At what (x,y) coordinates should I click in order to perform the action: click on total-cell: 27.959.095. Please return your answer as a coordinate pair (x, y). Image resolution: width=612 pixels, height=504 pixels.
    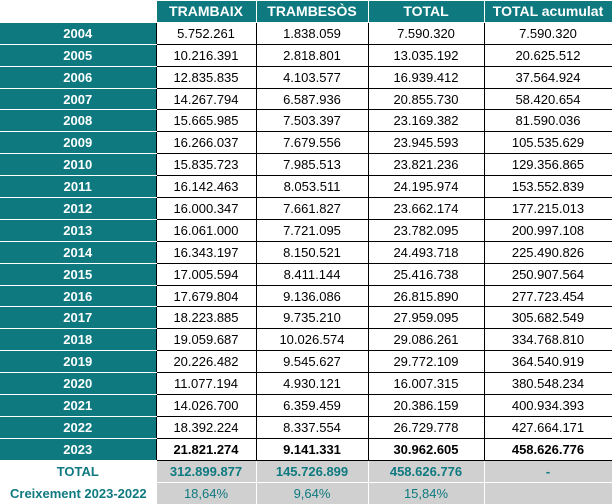
    Looking at the image, I should click on (426, 318).